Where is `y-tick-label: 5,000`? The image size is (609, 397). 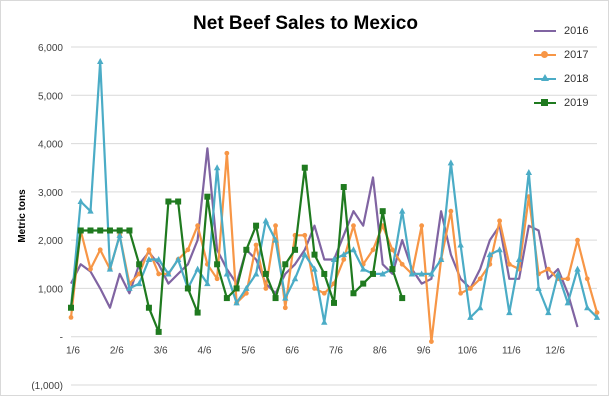
y-tick-label: 5,000 is located at coordinates (50, 96).